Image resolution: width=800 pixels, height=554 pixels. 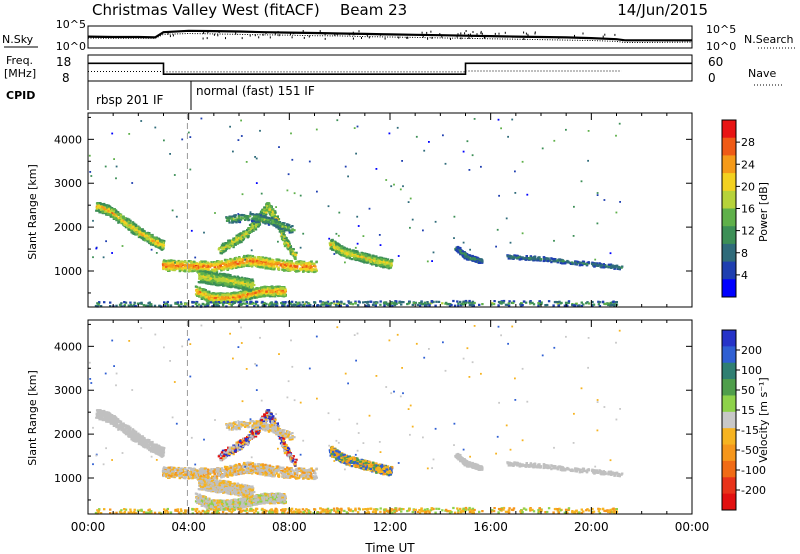 What do you see at coordinates (373, 10) in the screenshot?
I see `beam-label: Beam 23` at bounding box center [373, 10].